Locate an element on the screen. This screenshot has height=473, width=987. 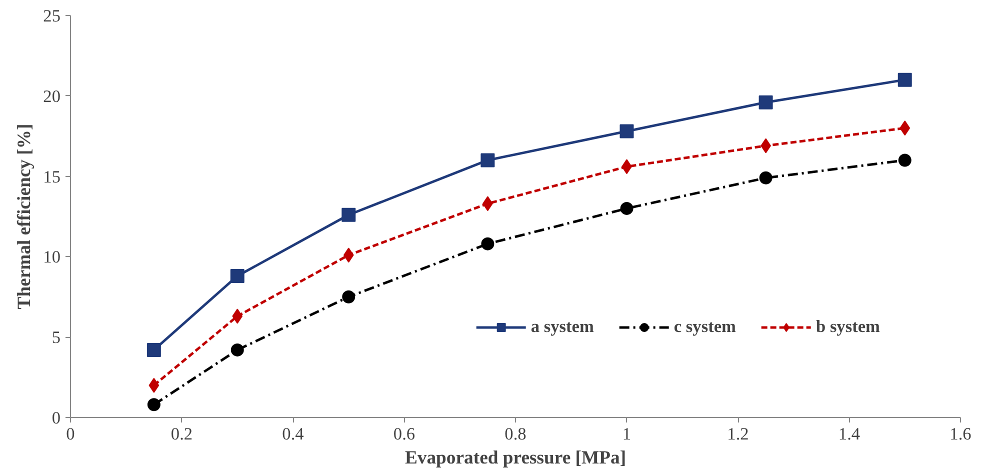
y-tick-label: 25 is located at coordinates (51, 16).